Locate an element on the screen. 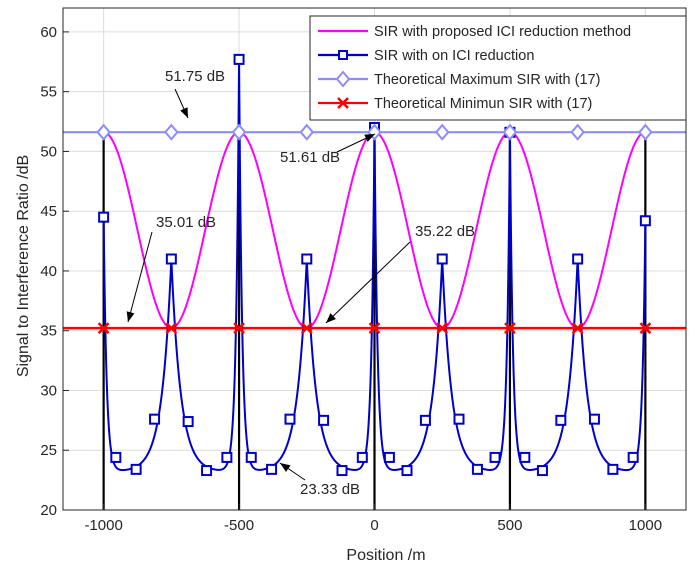 Image resolution: width=695 pixels, height=567 pixels. legend-entry-label: Theoretical Minimun SIR with (17) is located at coordinates (483, 104).